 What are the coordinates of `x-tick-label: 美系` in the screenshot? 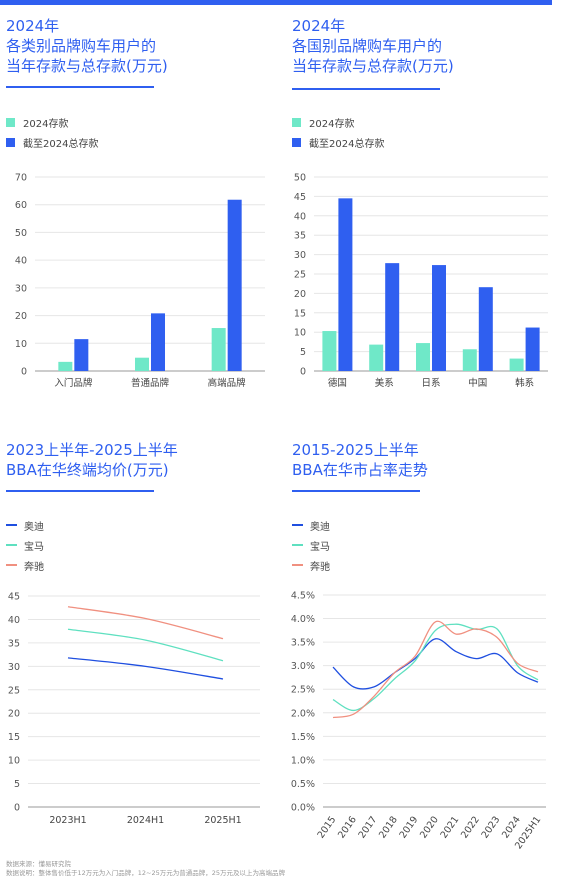 It's located at (384, 383).